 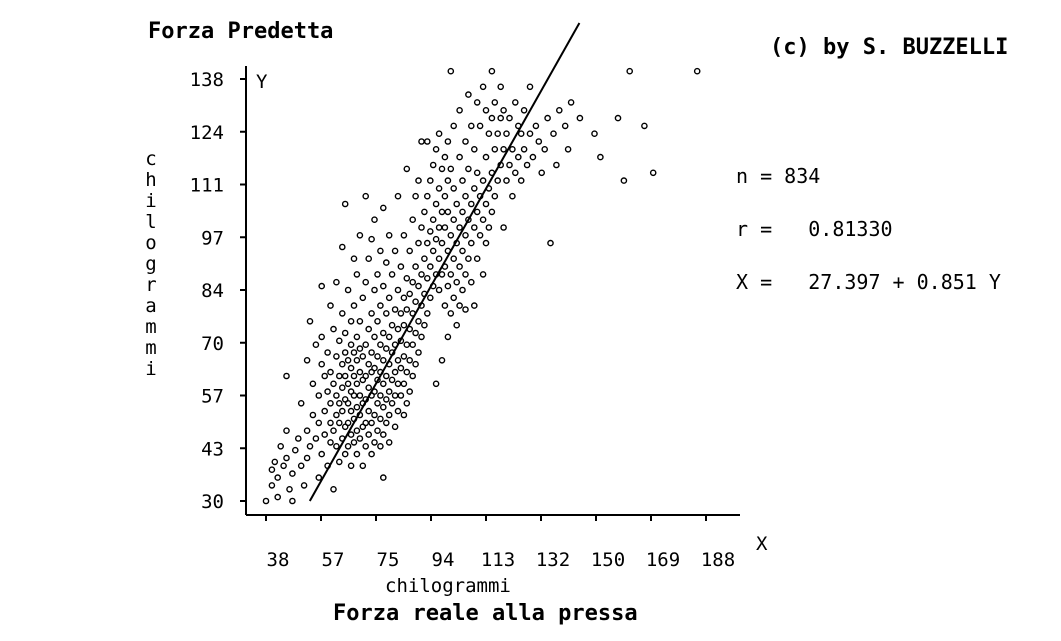 What do you see at coordinates (150, 306) in the screenshot?
I see `y-axis-label-char: a` at bounding box center [150, 306].